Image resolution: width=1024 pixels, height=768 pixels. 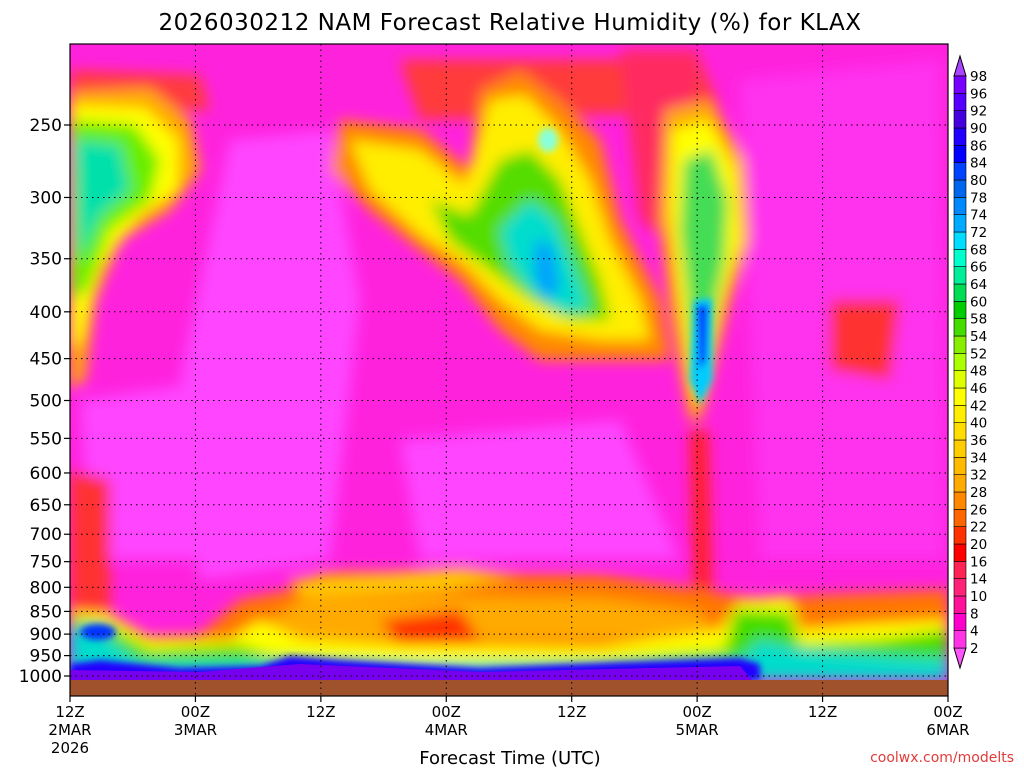 What do you see at coordinates (46, 360) in the screenshot?
I see `y-tick-label: 450` at bounding box center [46, 360].